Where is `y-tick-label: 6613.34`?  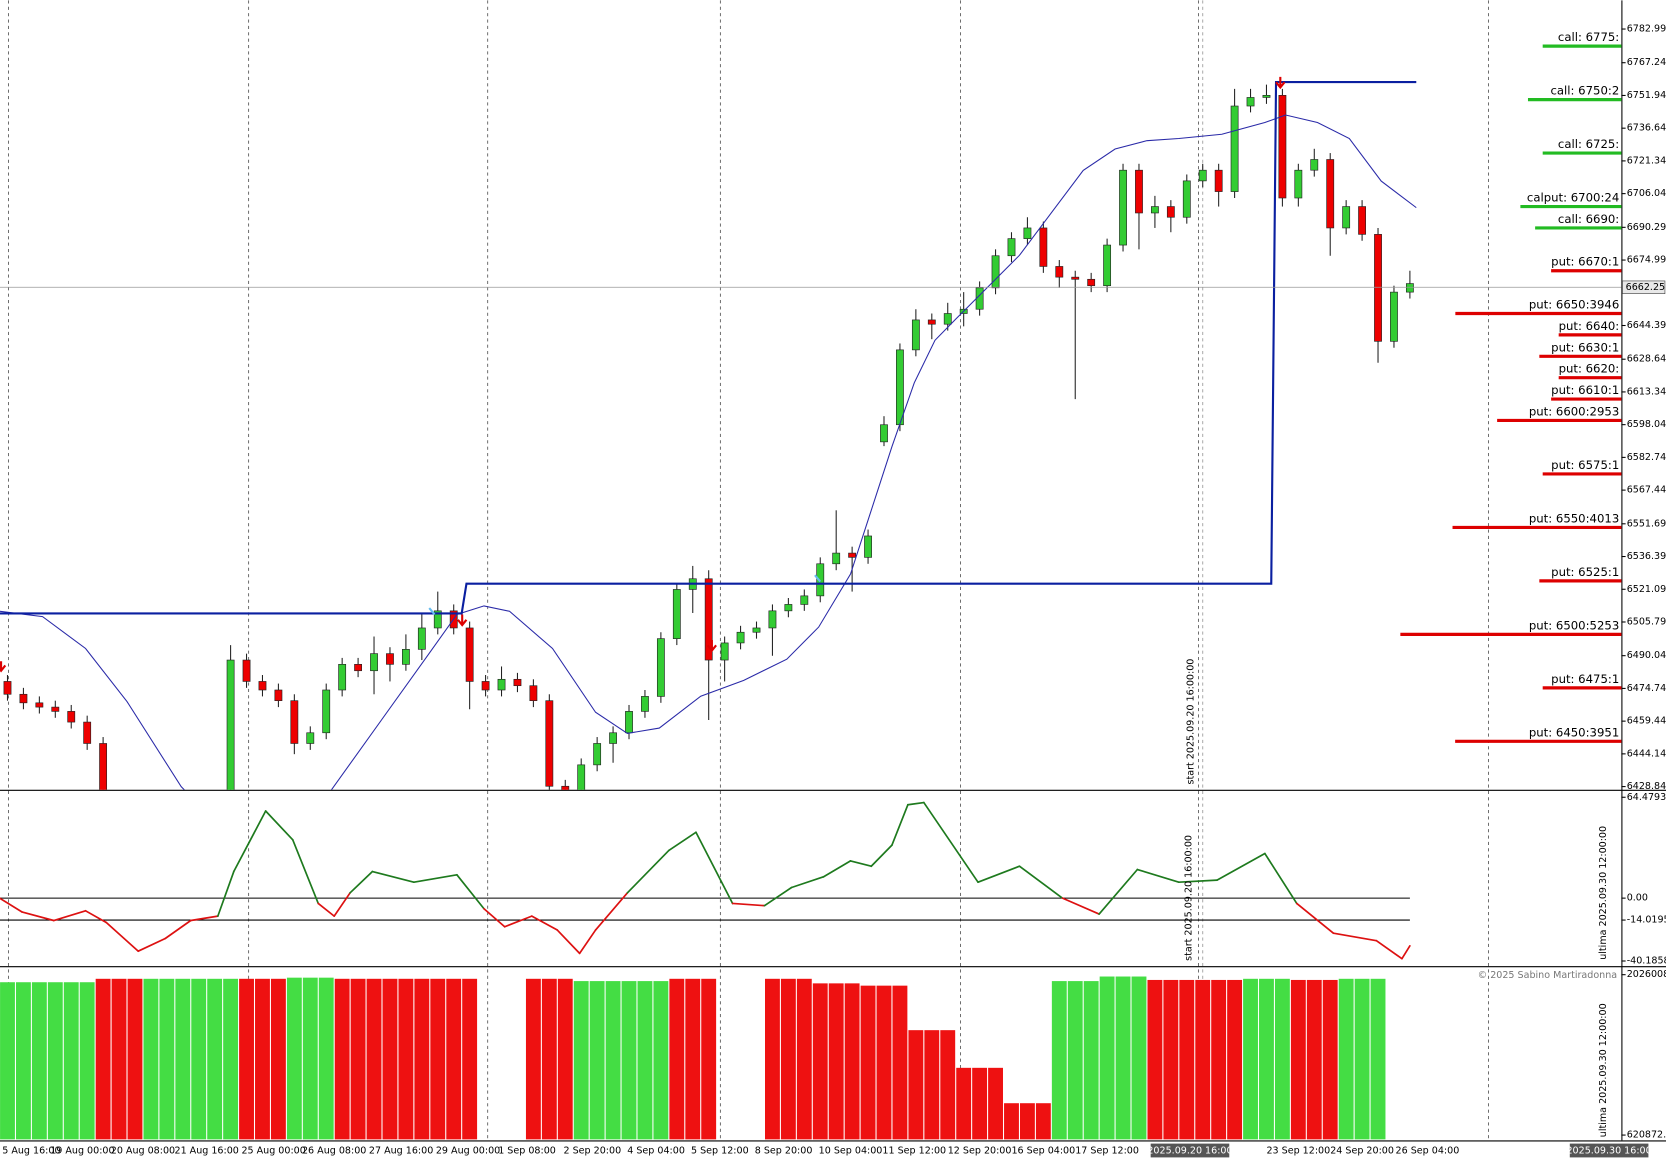 y-tick-label: 6613.34 is located at coordinates (1646, 391).